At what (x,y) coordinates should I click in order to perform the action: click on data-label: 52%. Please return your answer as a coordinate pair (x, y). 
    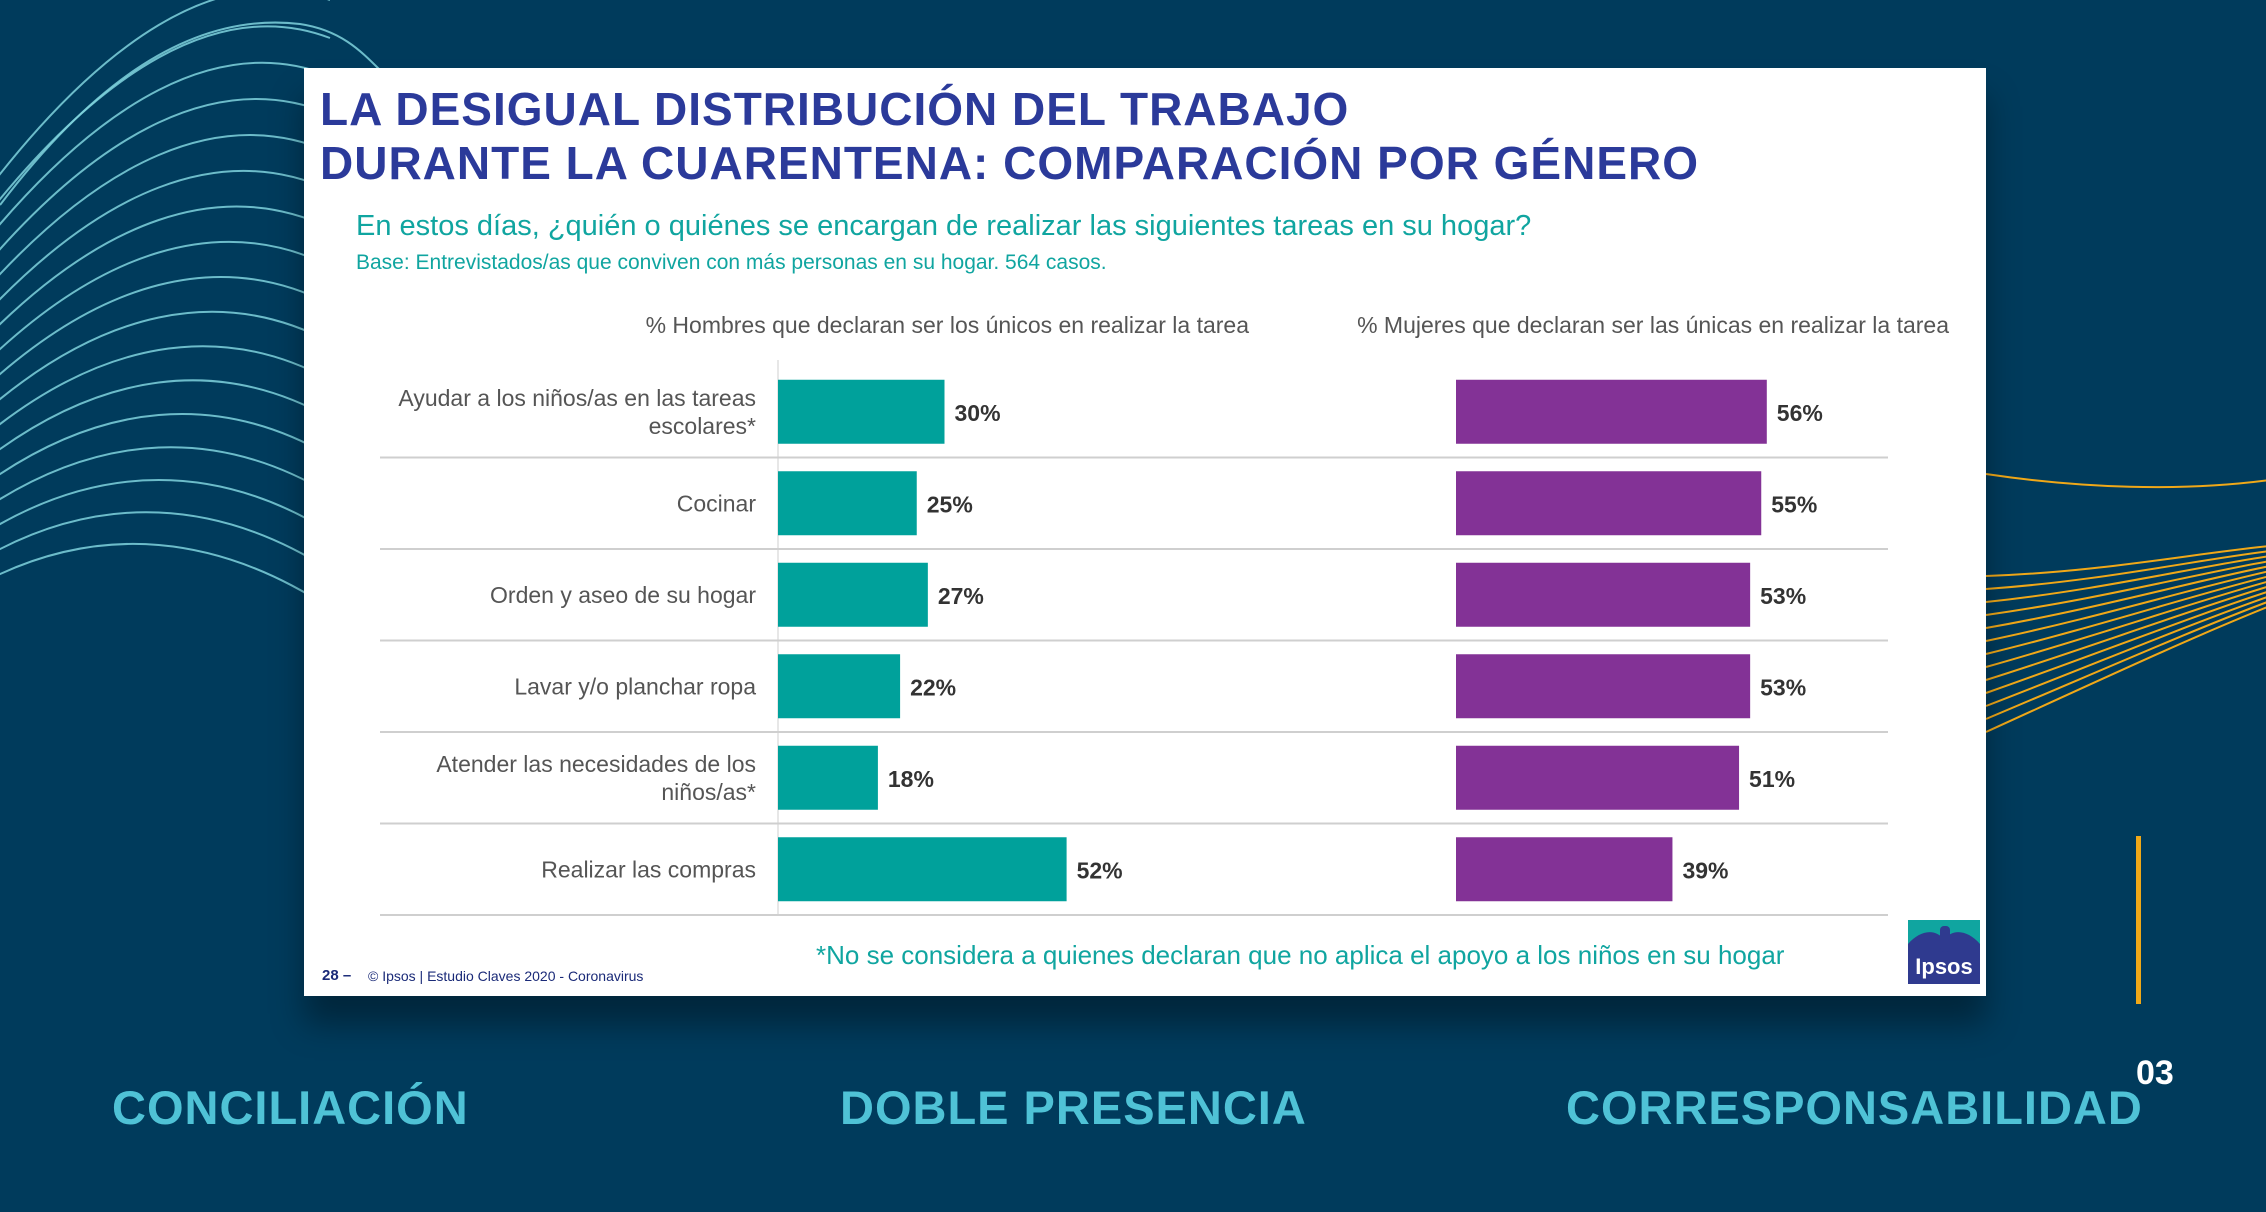
    Looking at the image, I should click on (1100, 870).